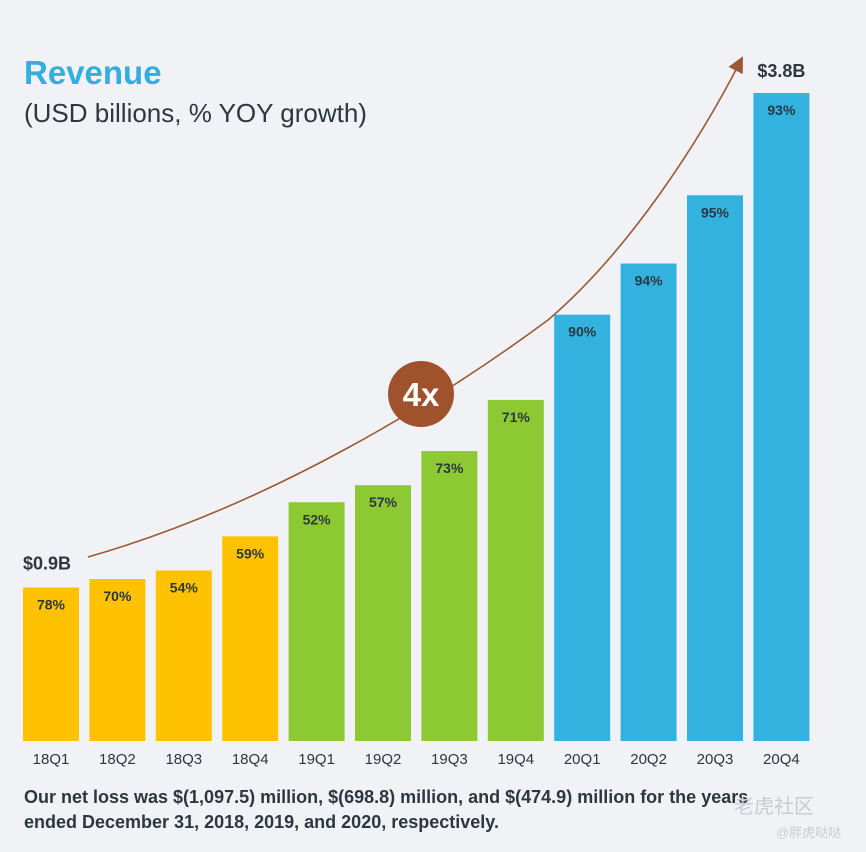 Image resolution: width=866 pixels, height=852 pixels. Describe the element at coordinates (582, 759) in the screenshot. I see `x-tick-label-20Q1: 20Q1` at that location.